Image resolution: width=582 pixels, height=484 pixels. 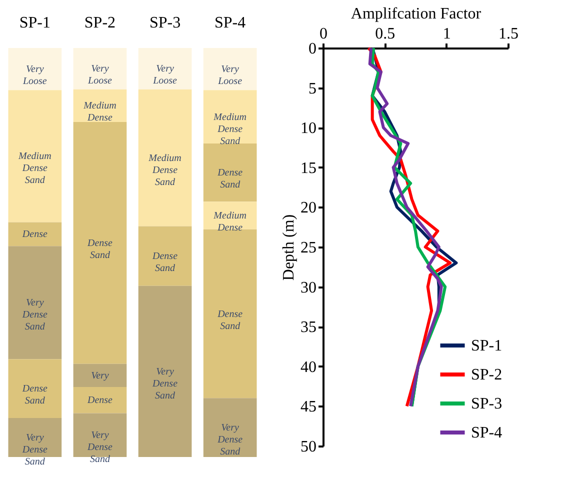 What do you see at coordinates (308, 168) in the screenshot?
I see `y-tick-label: 15` at bounding box center [308, 168].